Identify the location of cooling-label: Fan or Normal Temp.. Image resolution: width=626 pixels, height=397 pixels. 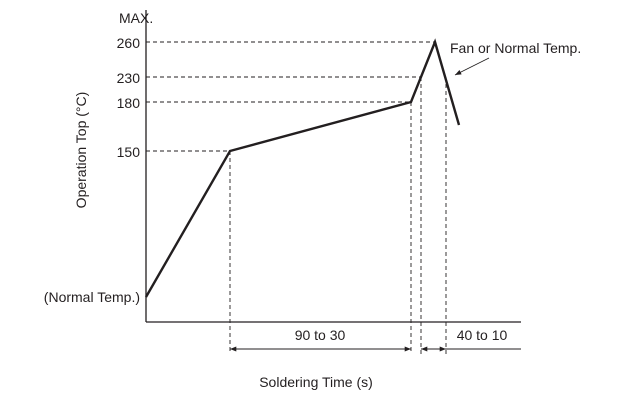
(515, 48).